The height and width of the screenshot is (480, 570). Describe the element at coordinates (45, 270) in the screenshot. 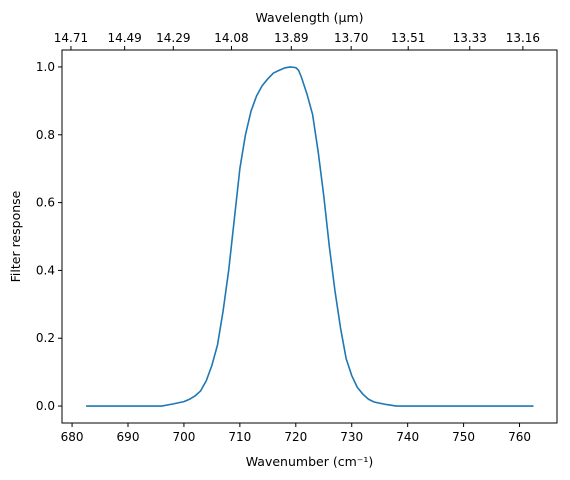

I see `y-tick-label: 0.4` at that location.